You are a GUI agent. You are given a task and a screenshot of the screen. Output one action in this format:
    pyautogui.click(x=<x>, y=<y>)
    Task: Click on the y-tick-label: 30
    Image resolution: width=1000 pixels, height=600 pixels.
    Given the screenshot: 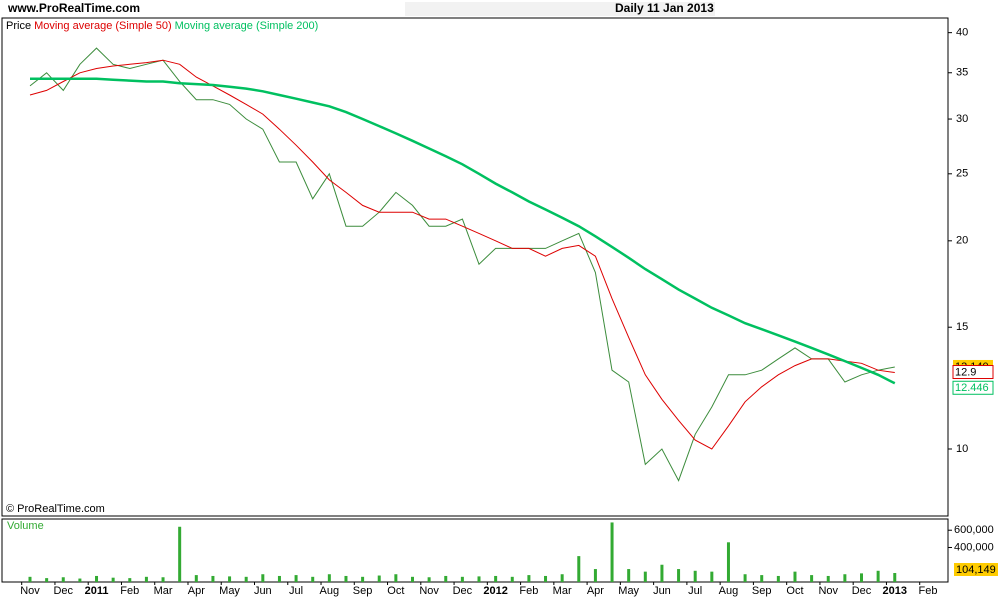 What is the action you would take?
    pyautogui.click(x=962, y=119)
    